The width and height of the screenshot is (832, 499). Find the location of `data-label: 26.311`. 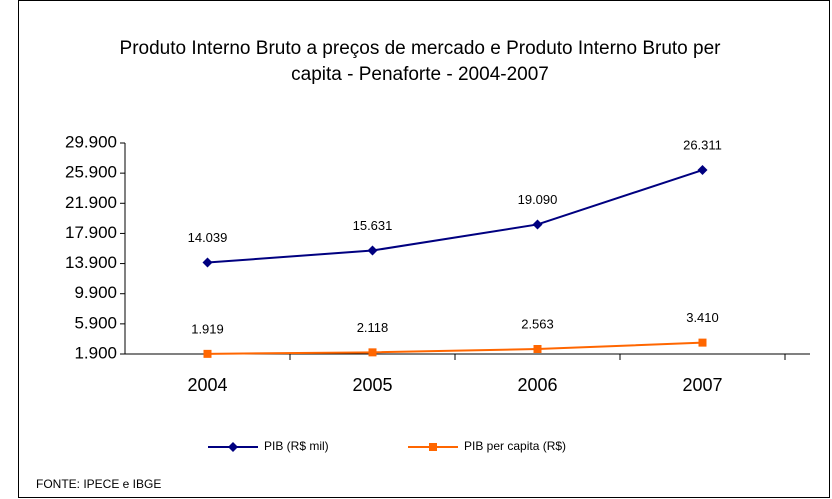

data-label: 26.311 is located at coordinates (702, 144).